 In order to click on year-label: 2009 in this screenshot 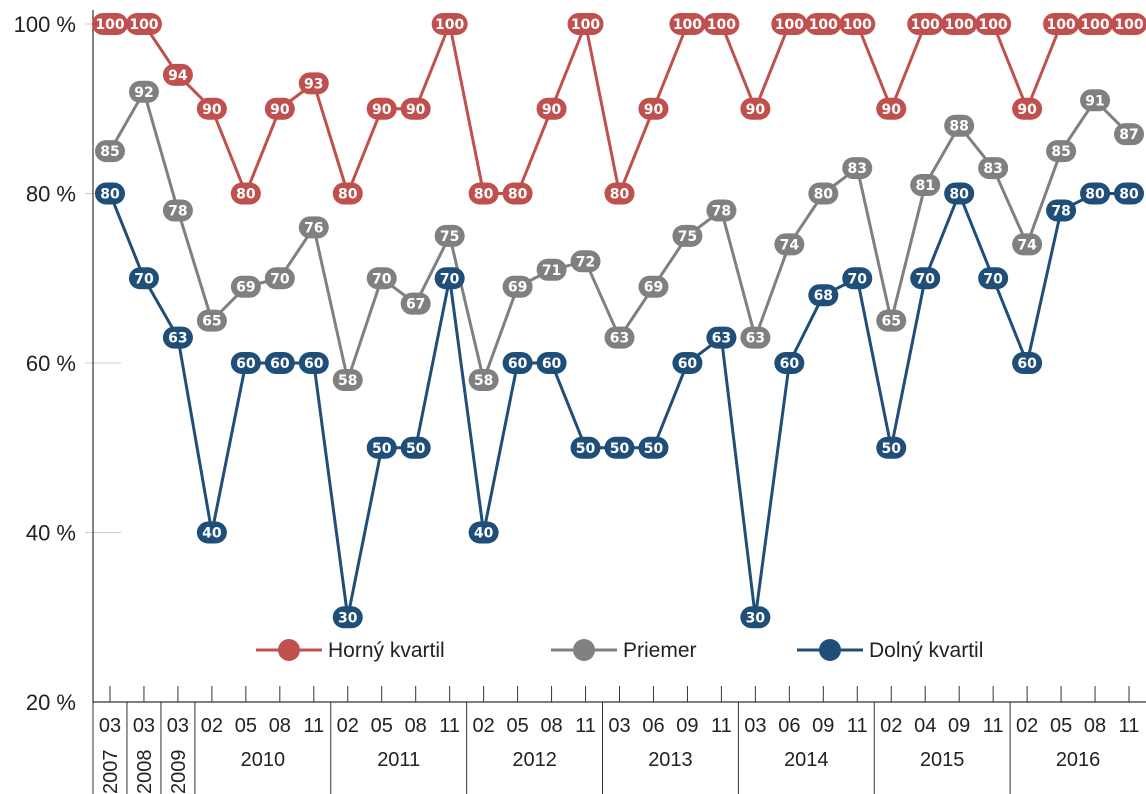, I will do `click(179, 772)`.